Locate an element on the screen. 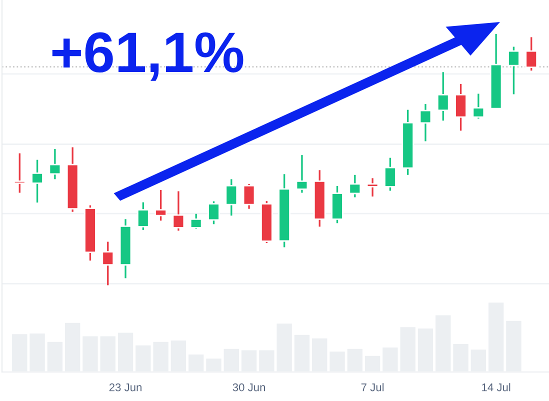  x-tick-label: 30 Jun is located at coordinates (248, 387).